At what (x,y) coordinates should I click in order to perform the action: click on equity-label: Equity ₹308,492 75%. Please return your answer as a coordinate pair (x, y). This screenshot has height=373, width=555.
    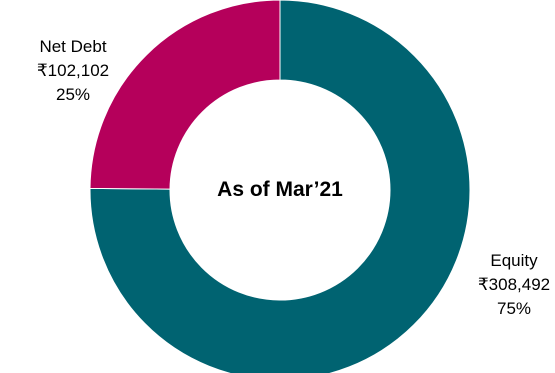
    Looking at the image, I should click on (510, 285).